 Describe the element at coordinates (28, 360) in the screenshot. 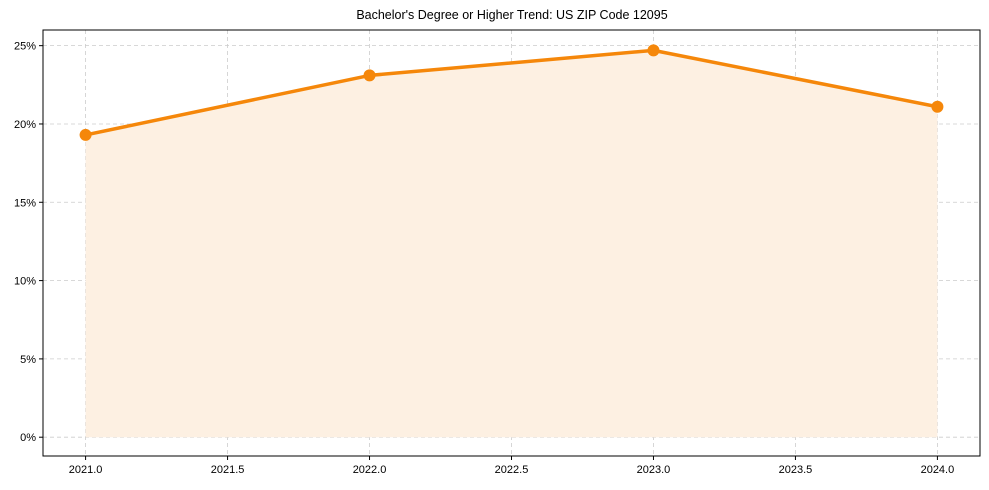

I see `y-tick-label: 5%` at that location.